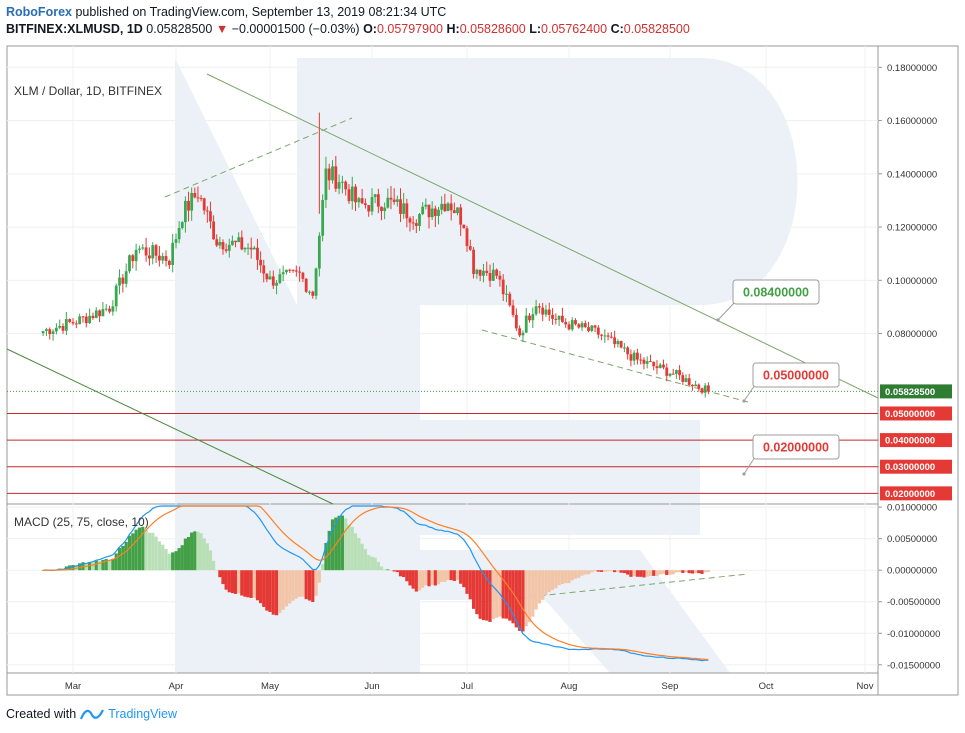  Describe the element at coordinates (39, 12) in the screenshot. I see `publisher-name: RoboForex` at that location.